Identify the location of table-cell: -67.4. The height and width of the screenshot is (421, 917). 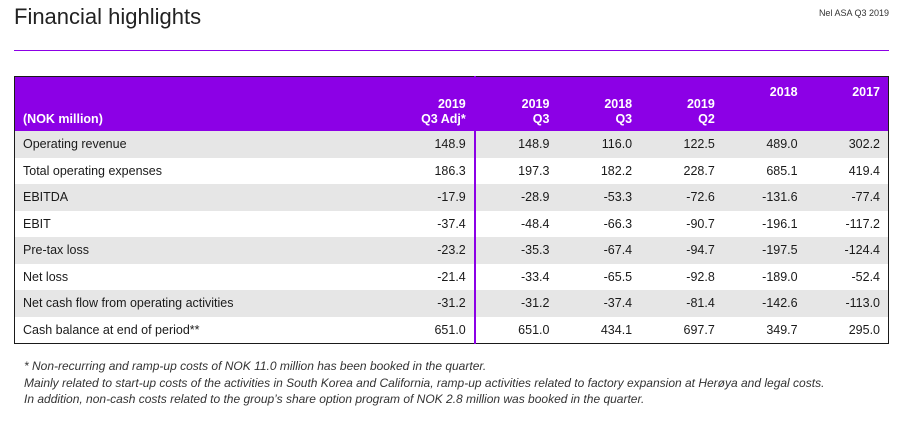
(599, 250).